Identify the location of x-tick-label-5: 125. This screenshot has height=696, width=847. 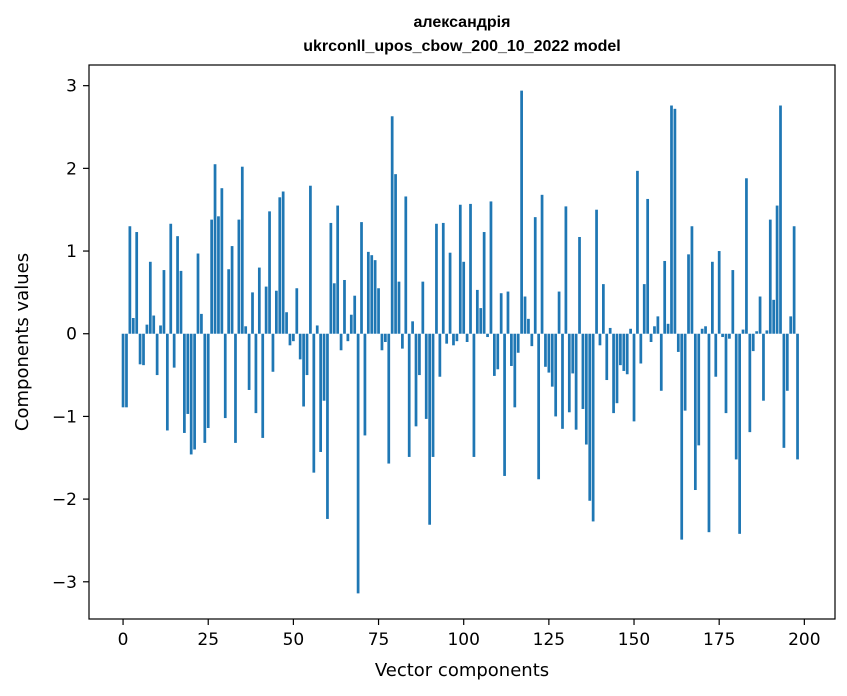
(549, 640).